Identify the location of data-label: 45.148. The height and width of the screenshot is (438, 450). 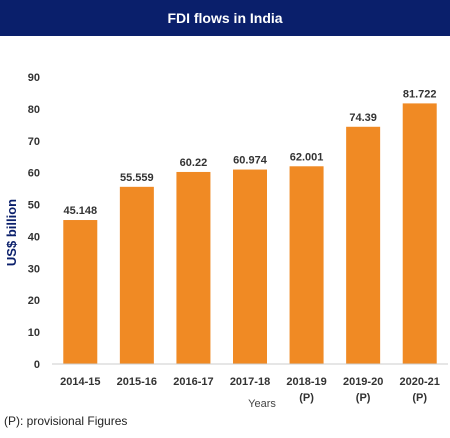
(80, 211).